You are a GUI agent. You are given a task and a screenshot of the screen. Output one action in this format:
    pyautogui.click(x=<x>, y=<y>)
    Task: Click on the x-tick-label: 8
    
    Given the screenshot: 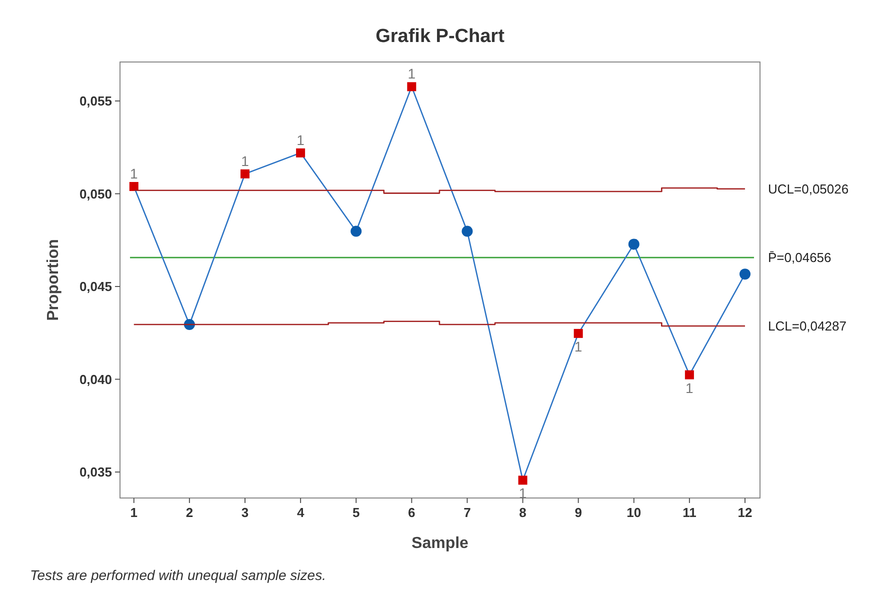 What is the action you would take?
    pyautogui.click(x=522, y=512)
    